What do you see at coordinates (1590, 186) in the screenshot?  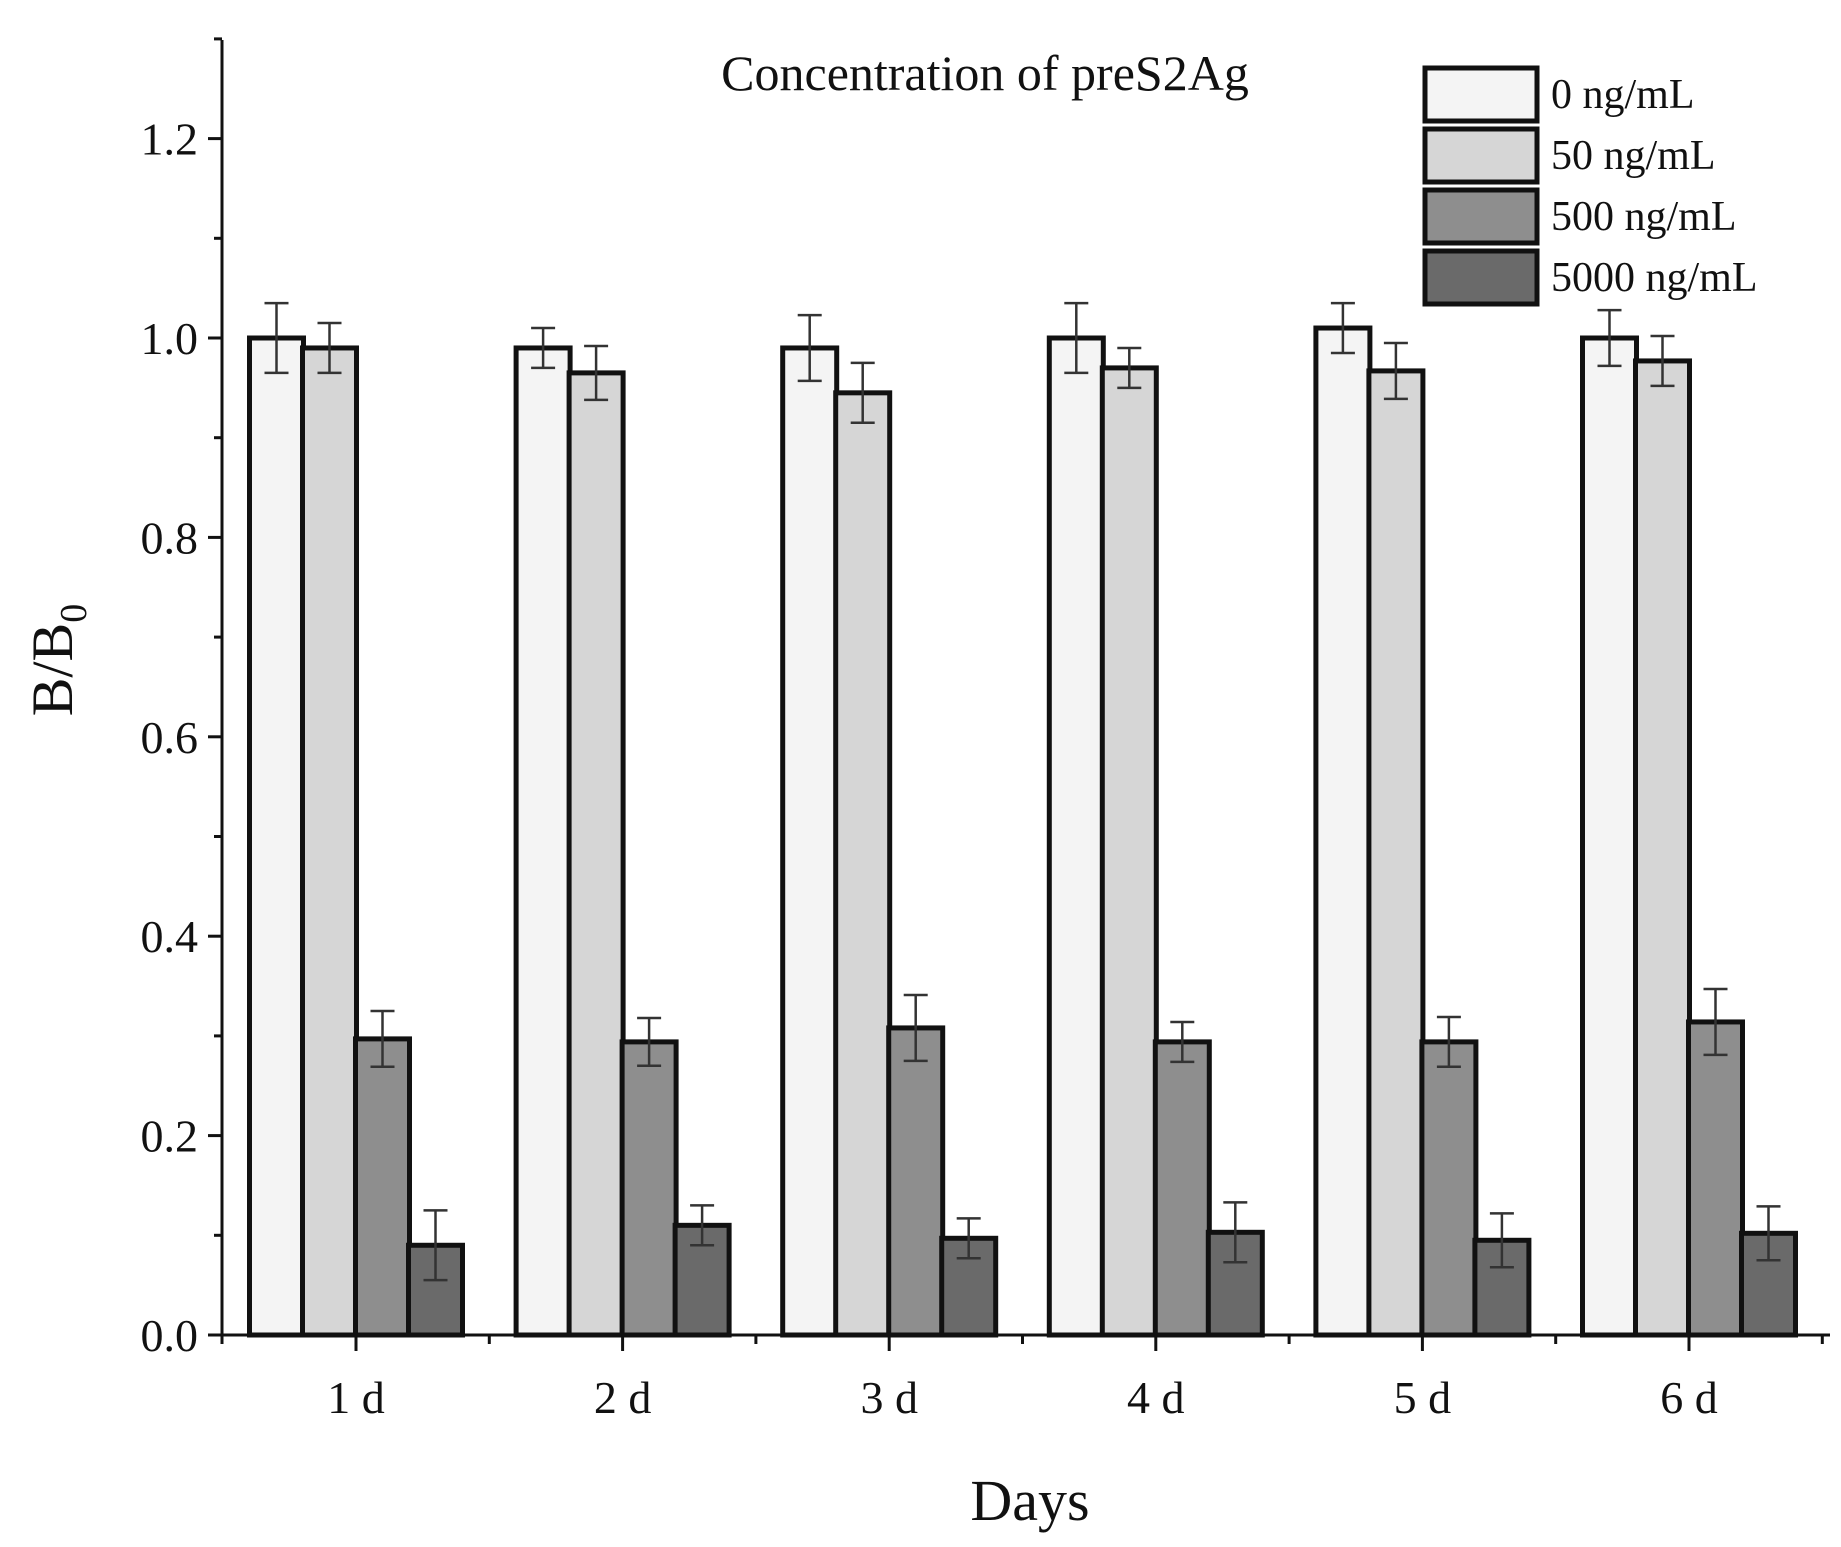 I see `legend: 0 ng/mL 50 ng/mL 500 ng/mL 5000 ng/mL` at bounding box center [1590, 186].